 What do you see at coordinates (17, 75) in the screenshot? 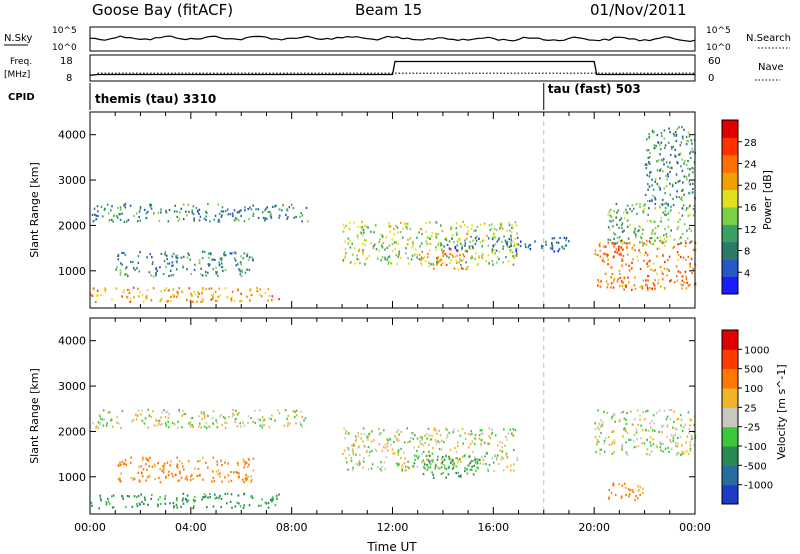
I see `freq-unit-label: [MHz]` at bounding box center [17, 75].